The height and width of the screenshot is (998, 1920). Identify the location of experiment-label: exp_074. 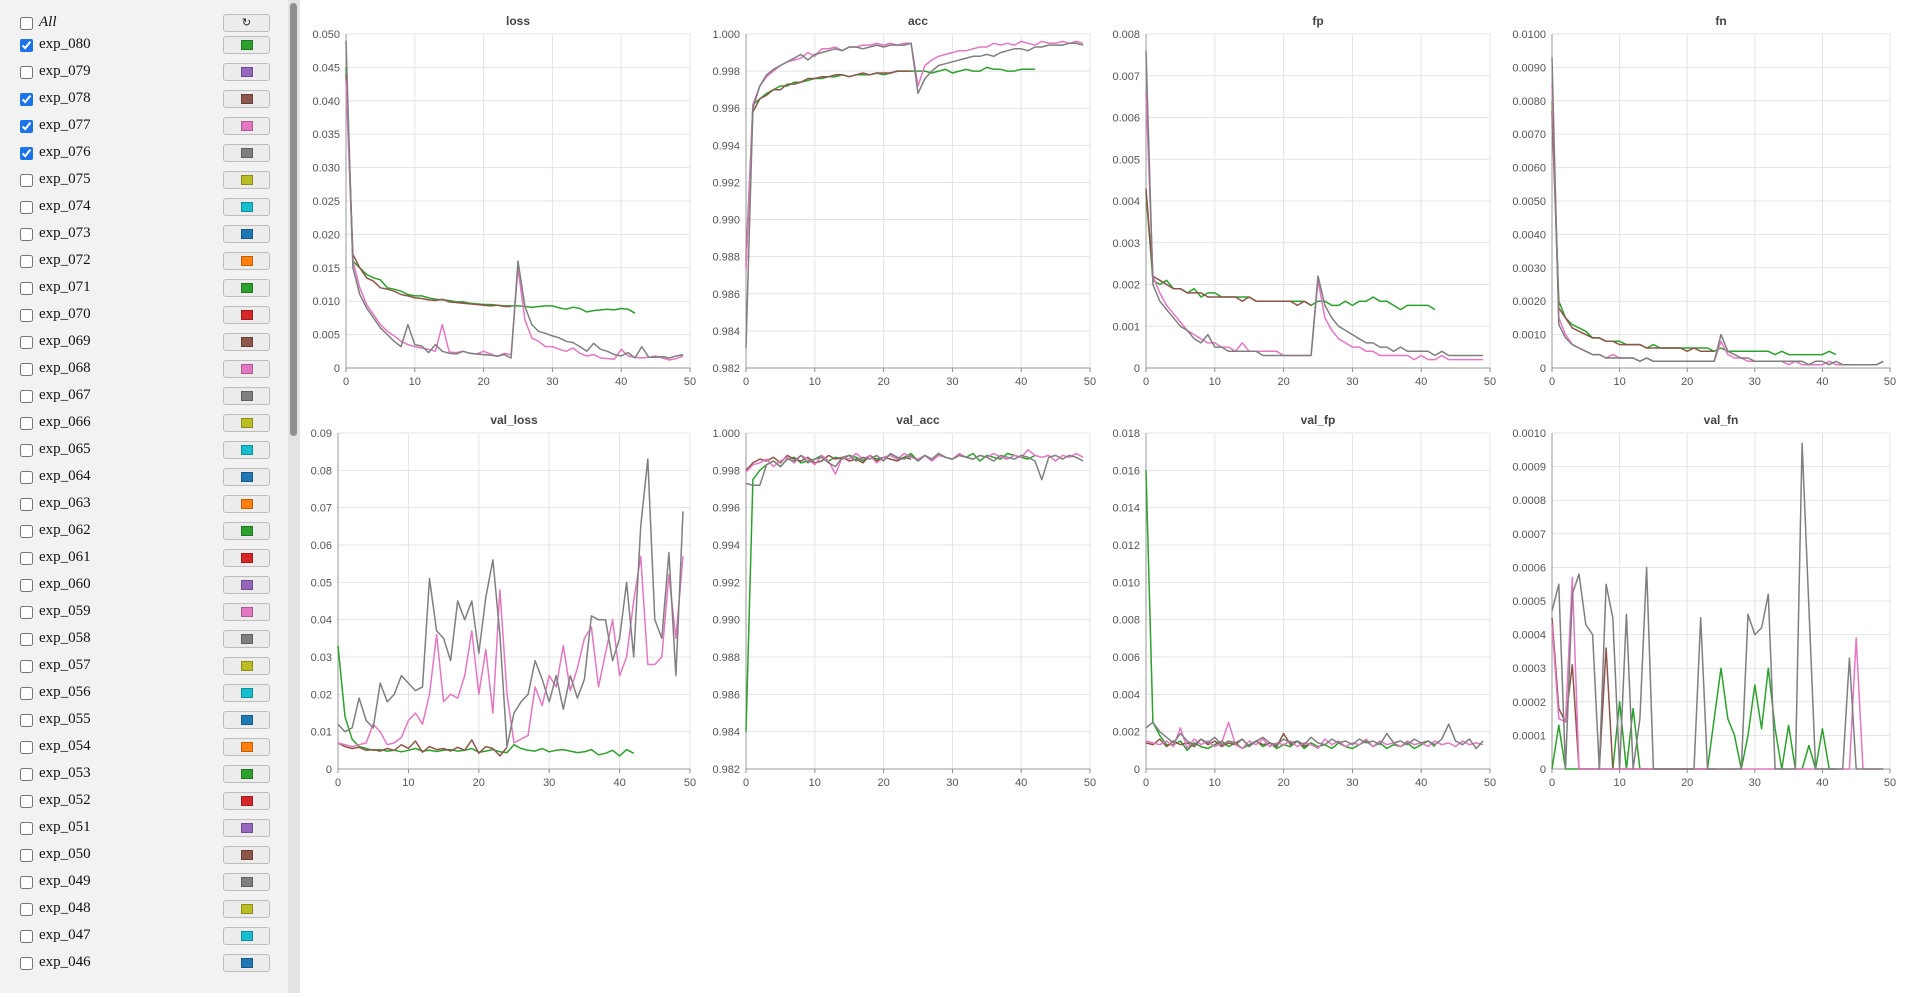
(65, 206).